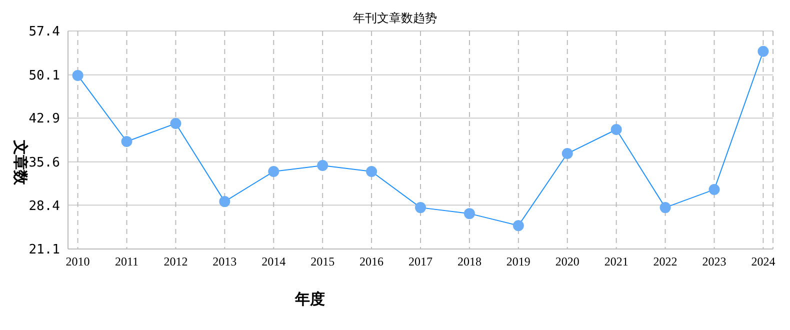 Image resolution: width=790 pixels, height=330 pixels. What do you see at coordinates (665, 261) in the screenshot?
I see `x-tick-label: 2022` at bounding box center [665, 261].